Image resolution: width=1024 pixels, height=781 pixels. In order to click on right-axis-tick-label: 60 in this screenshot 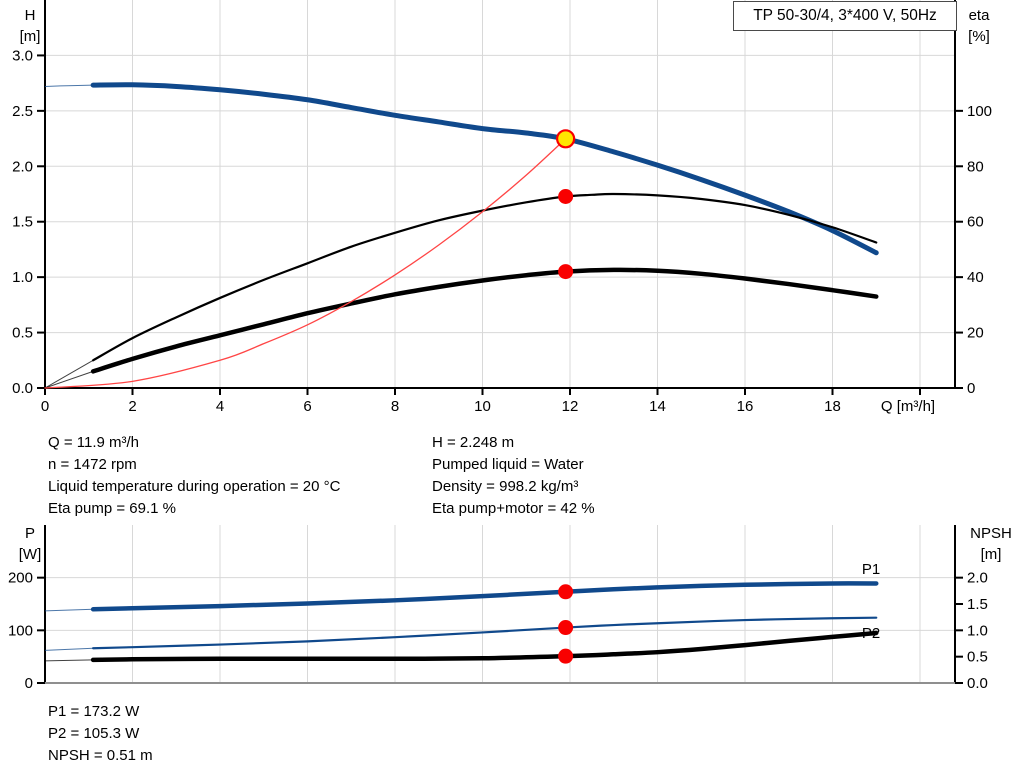, I will do `click(975, 222)`.